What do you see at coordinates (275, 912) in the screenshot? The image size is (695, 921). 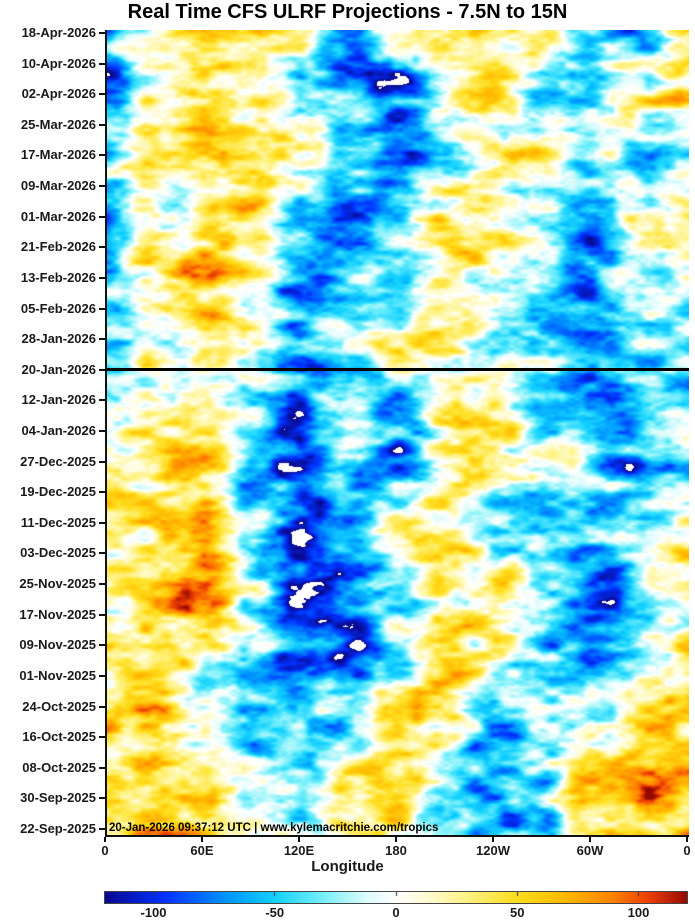 I see `colorbar-tick-label: -50` at bounding box center [275, 912].